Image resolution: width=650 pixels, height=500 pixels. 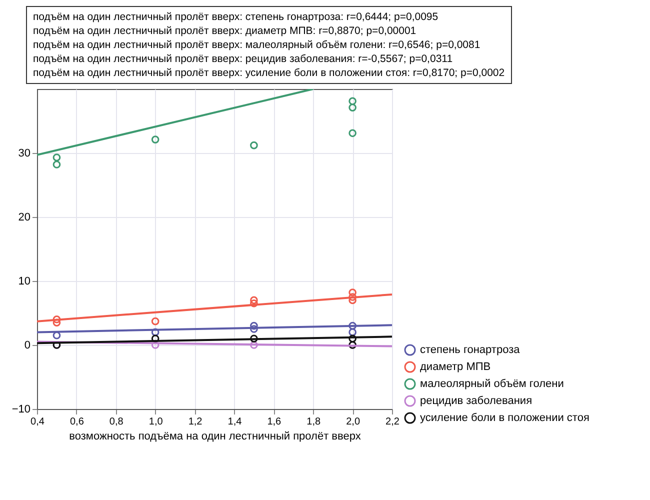 What do you see at coordinates (236, 17) in the screenshot?
I see `text: подъём на один лестничный пролёт вверх: степень гонартроза: r=0,6444; p=0,0095` at bounding box center [236, 17].